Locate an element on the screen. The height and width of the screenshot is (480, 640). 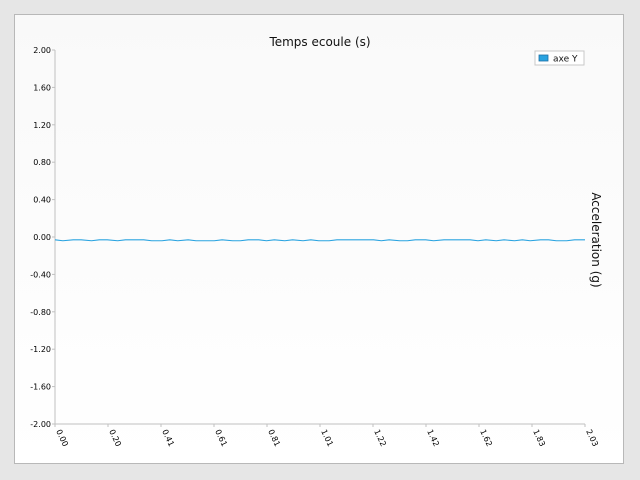
x-tick-label: 0.61 is located at coordinates (221, 438).